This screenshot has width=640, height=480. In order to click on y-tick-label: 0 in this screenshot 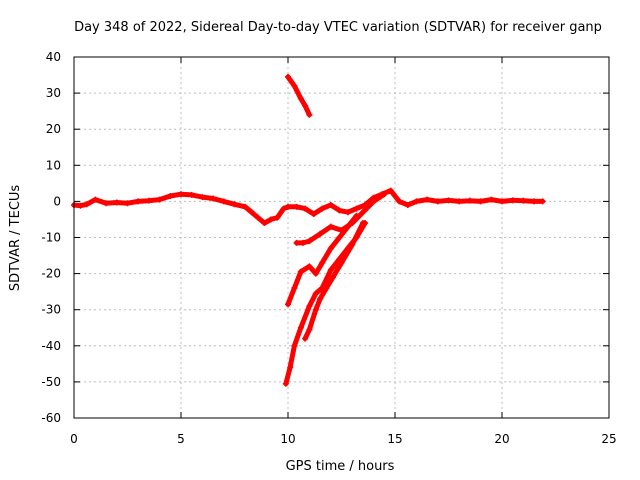, I will do `click(57, 201)`.